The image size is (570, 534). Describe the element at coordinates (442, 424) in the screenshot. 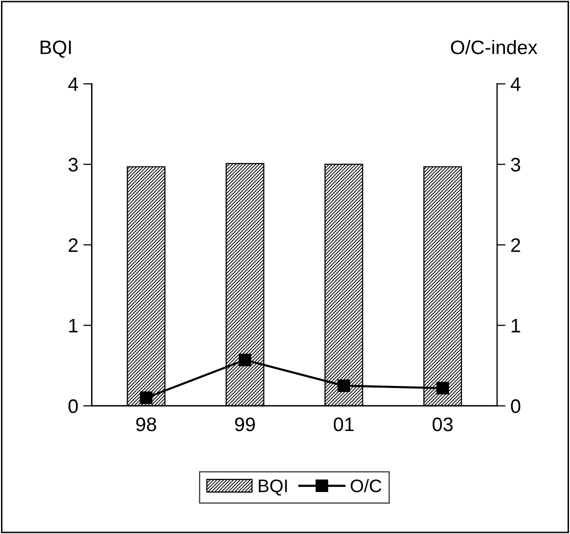

I see `x-tick-label: 03` at that location.